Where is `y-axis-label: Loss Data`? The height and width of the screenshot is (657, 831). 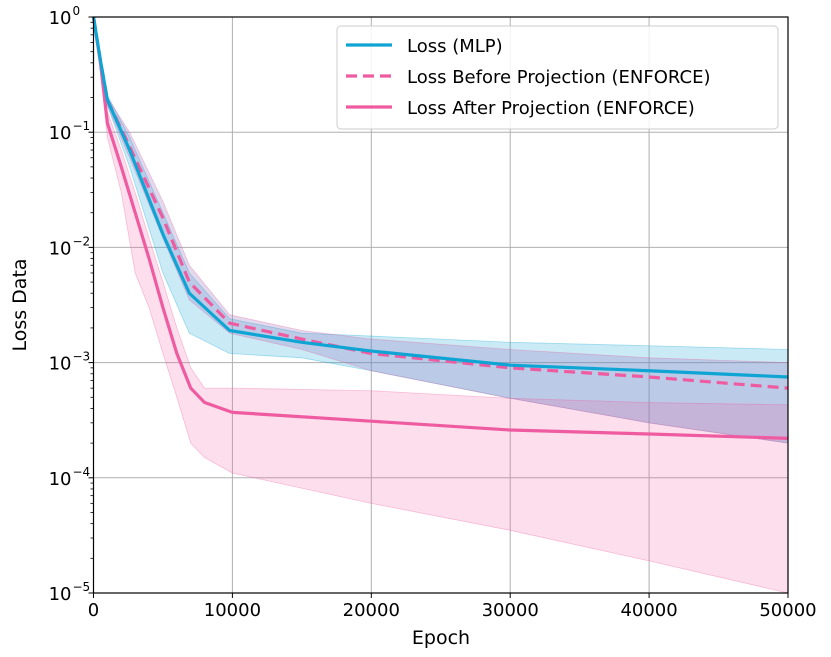 y-axis-label: Loss Data is located at coordinates (20, 304).